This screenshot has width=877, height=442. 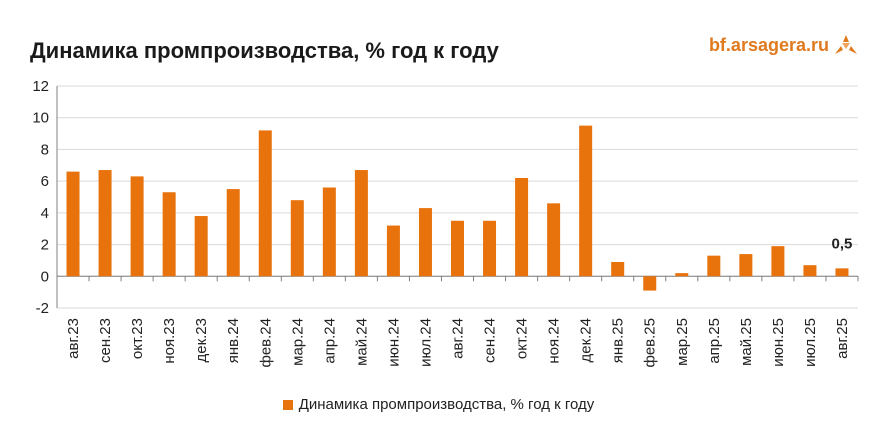 What do you see at coordinates (768, 44) in the screenshot?
I see `brand-text: bf.arsagera.ru` at bounding box center [768, 44].